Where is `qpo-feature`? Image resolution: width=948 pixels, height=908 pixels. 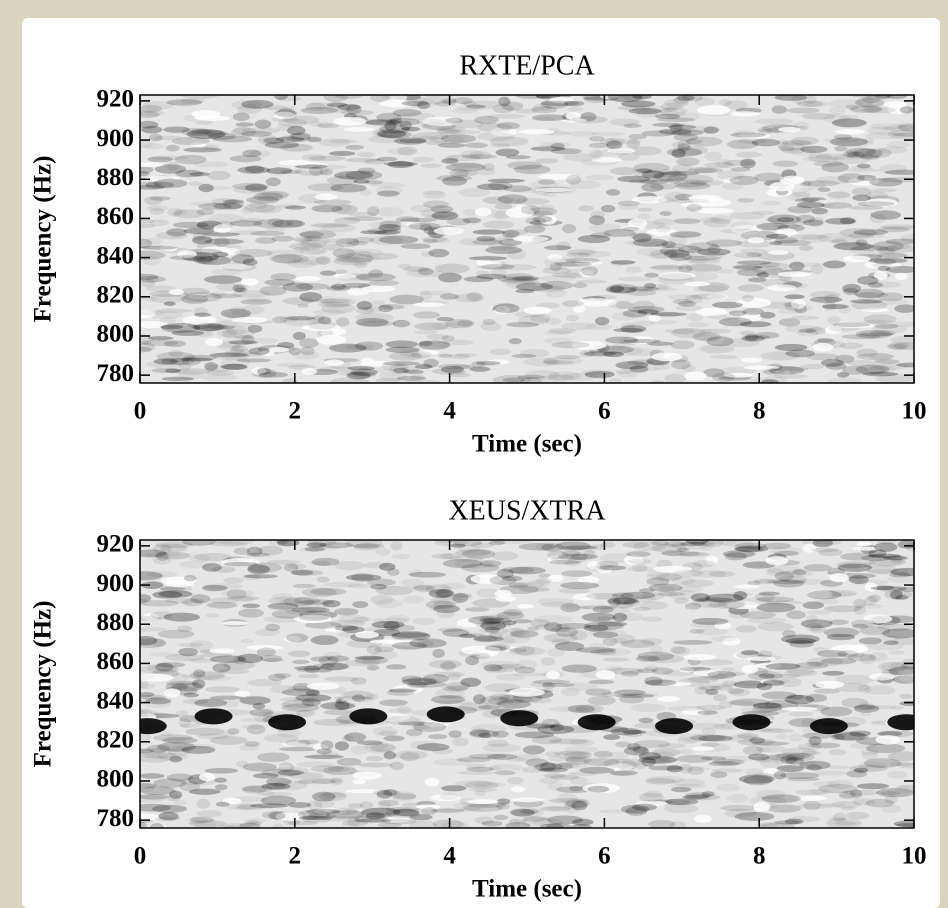
qpo-feature is located at coordinates (445, 714).